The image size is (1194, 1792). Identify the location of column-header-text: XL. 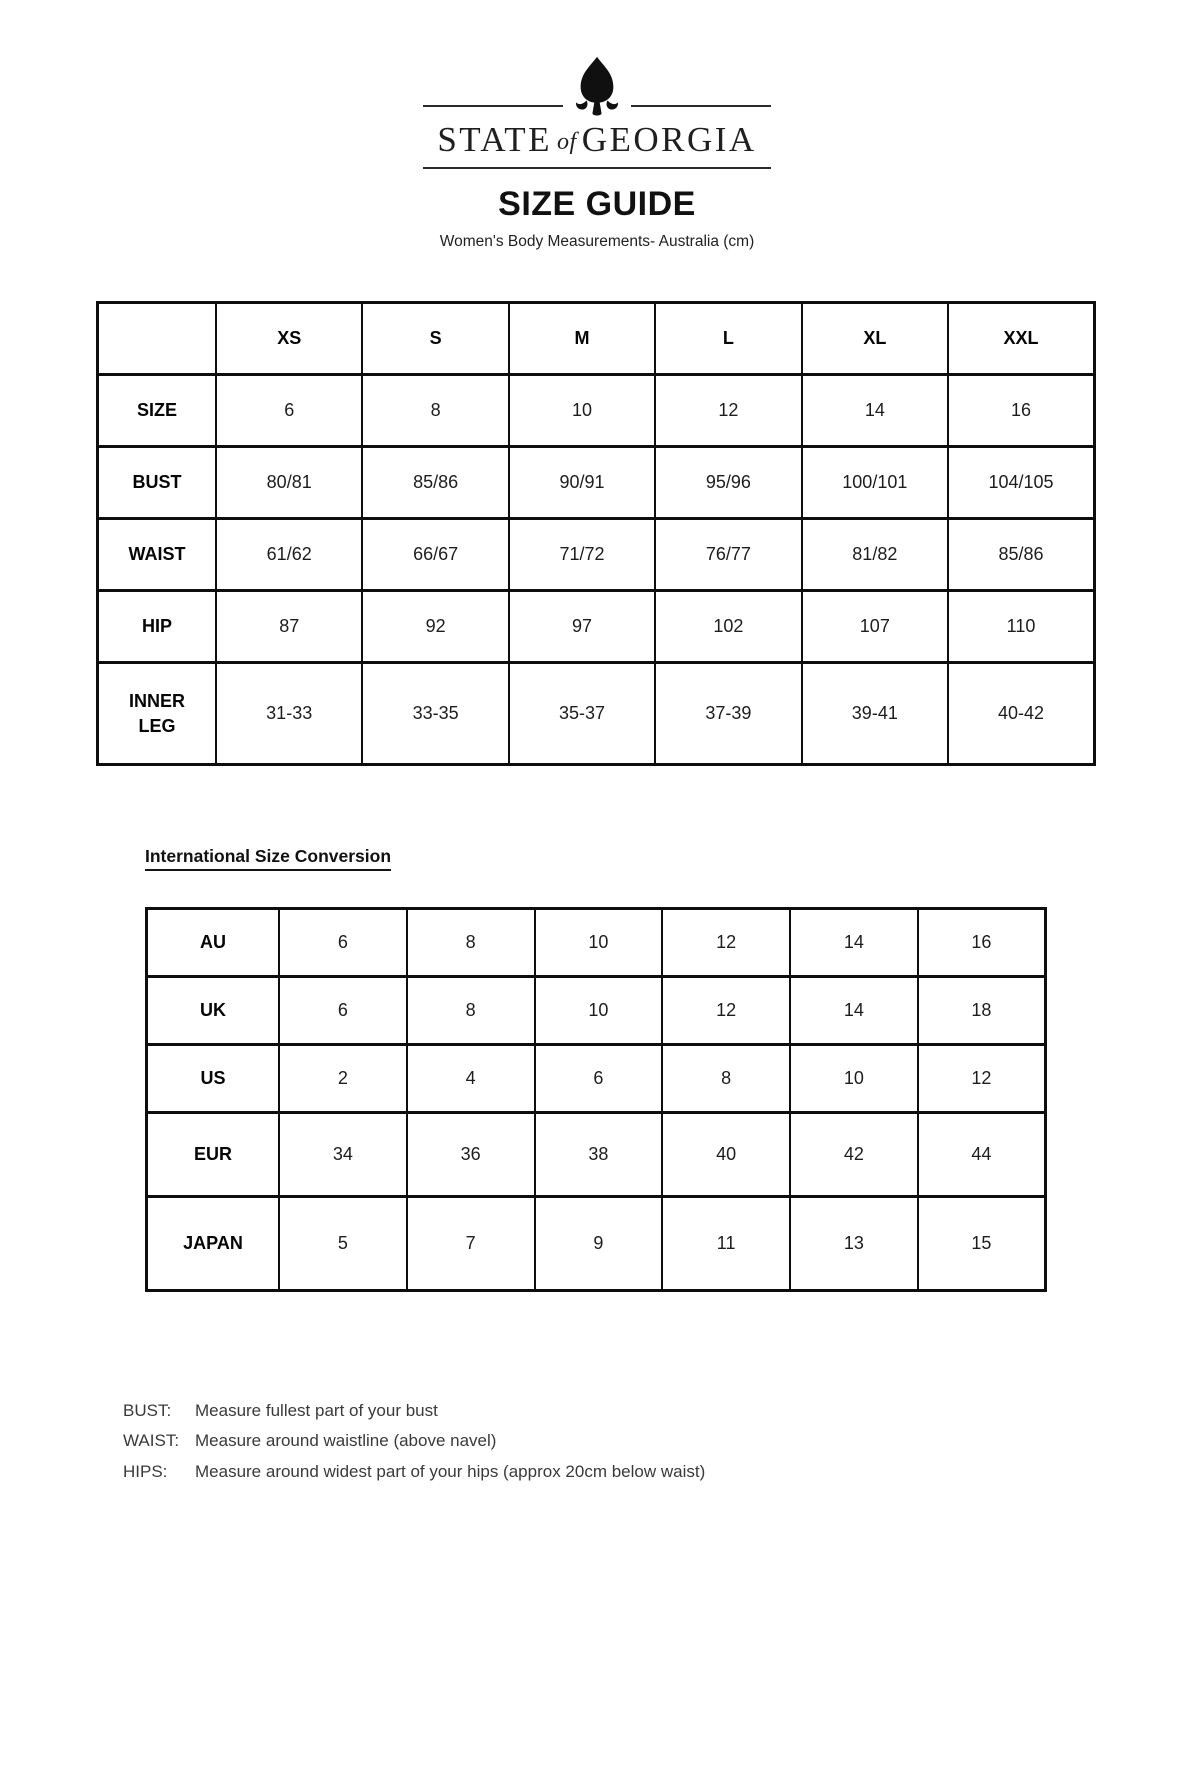
(875, 338).